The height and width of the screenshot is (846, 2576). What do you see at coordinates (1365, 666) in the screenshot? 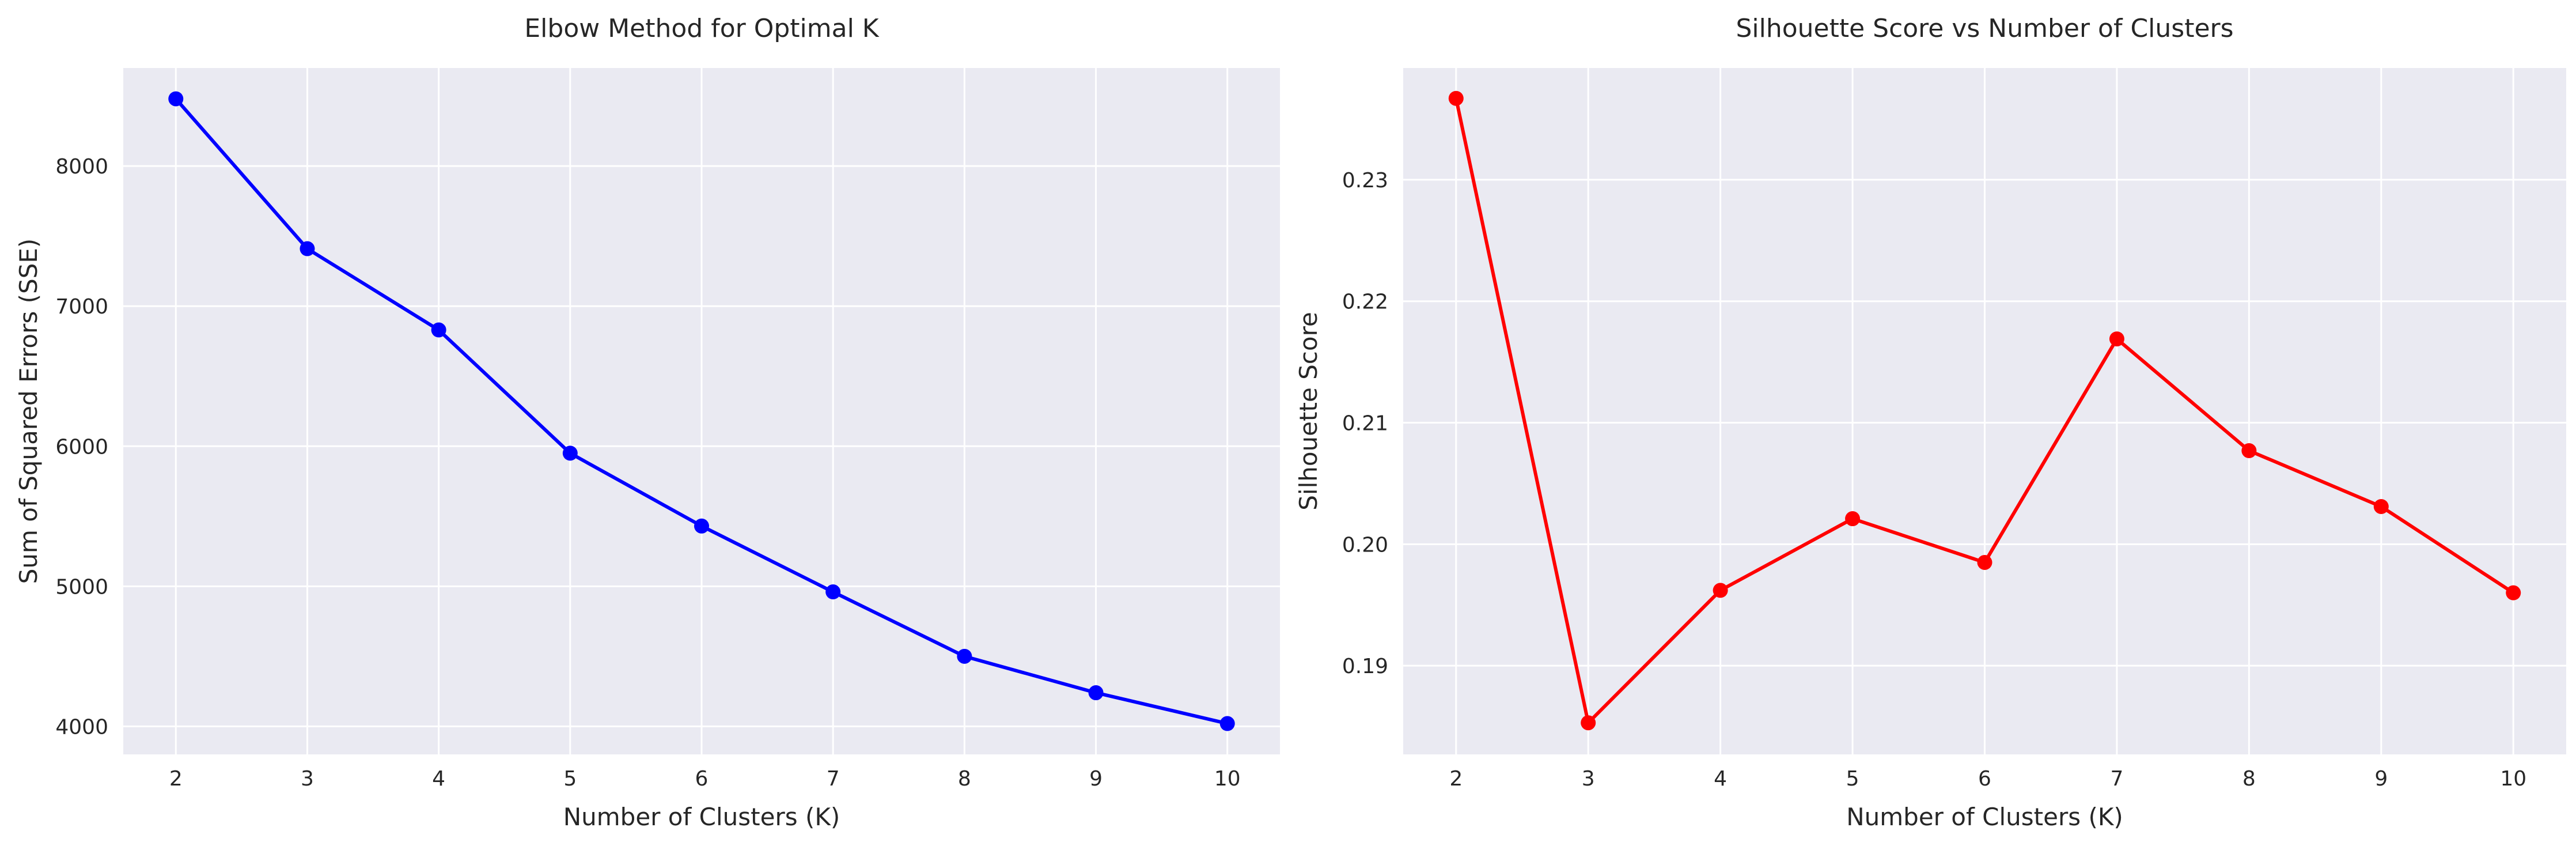
I see `silhouette-y-tick-label: 0.19` at bounding box center [1365, 666].